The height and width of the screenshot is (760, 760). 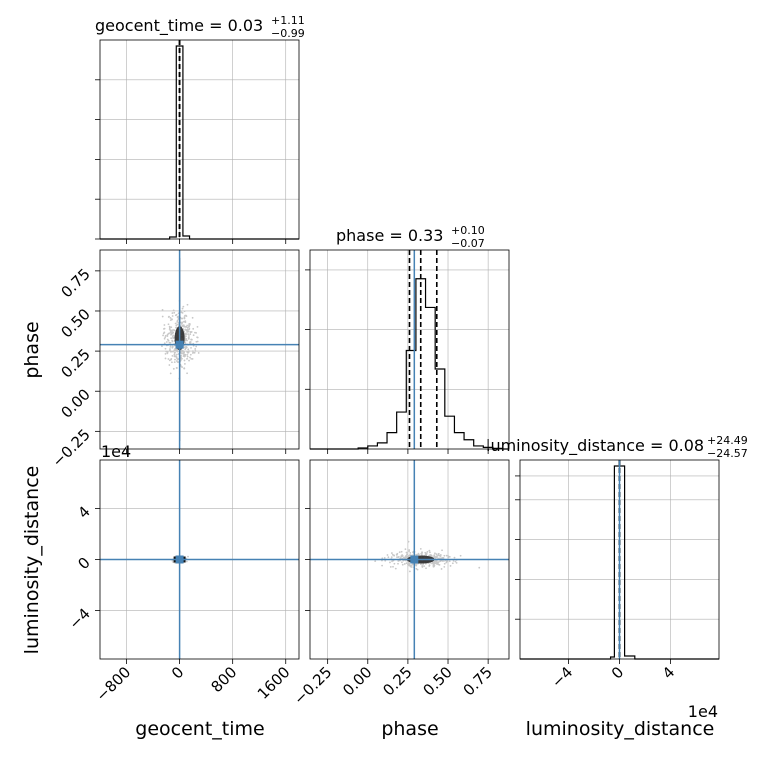 What do you see at coordinates (75, 323) in the screenshot?
I see `panel-phase-vs-geocent-time-ytick-label-3: 0.50` at bounding box center [75, 323].